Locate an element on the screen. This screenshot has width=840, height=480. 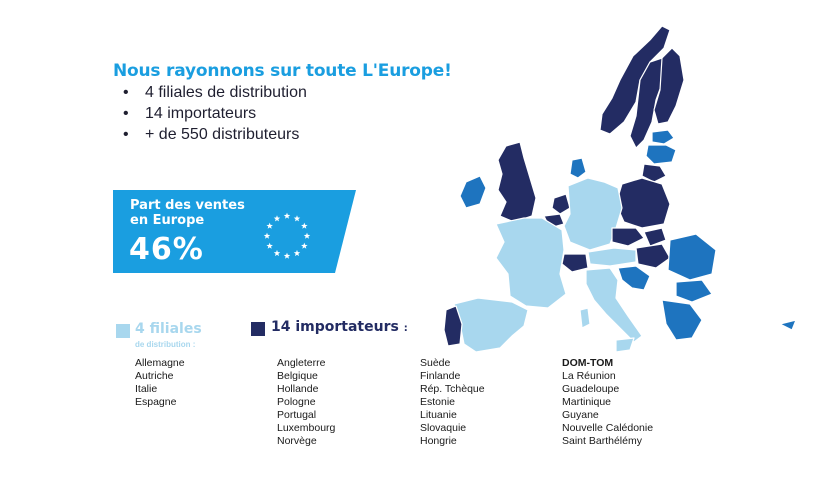
map-region-denmark is located at coordinates (578, 168).